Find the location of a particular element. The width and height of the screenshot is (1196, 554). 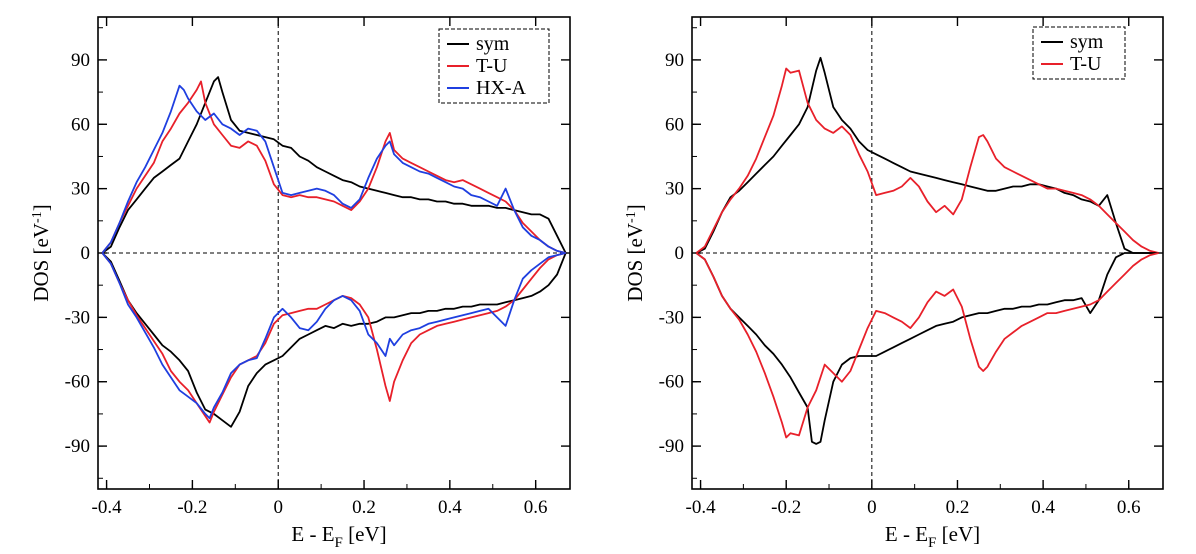

legend-box is located at coordinates (1079, 53).